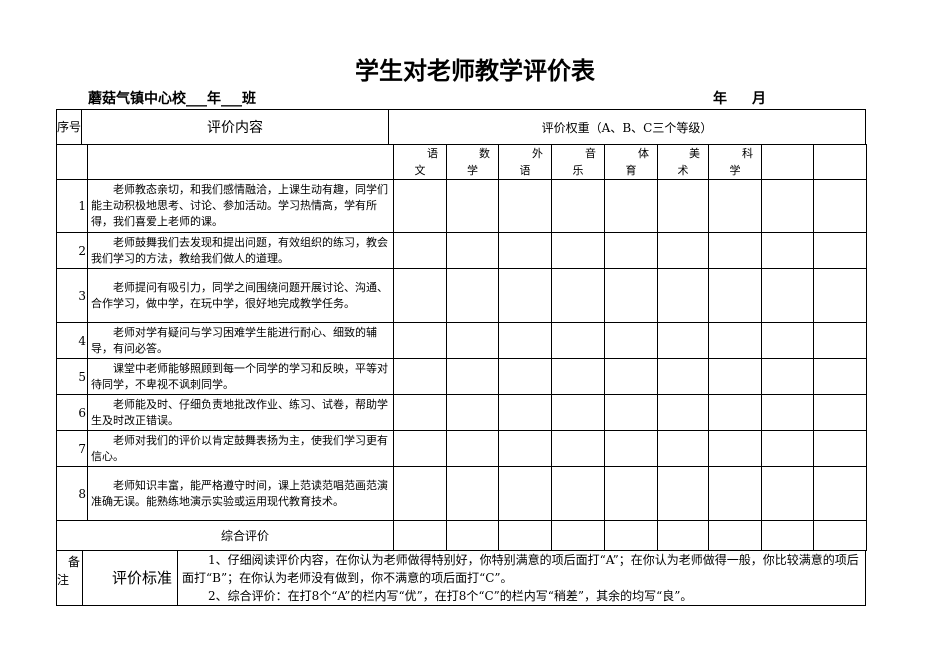  I want to click on row-number: 1, so click(72, 206).